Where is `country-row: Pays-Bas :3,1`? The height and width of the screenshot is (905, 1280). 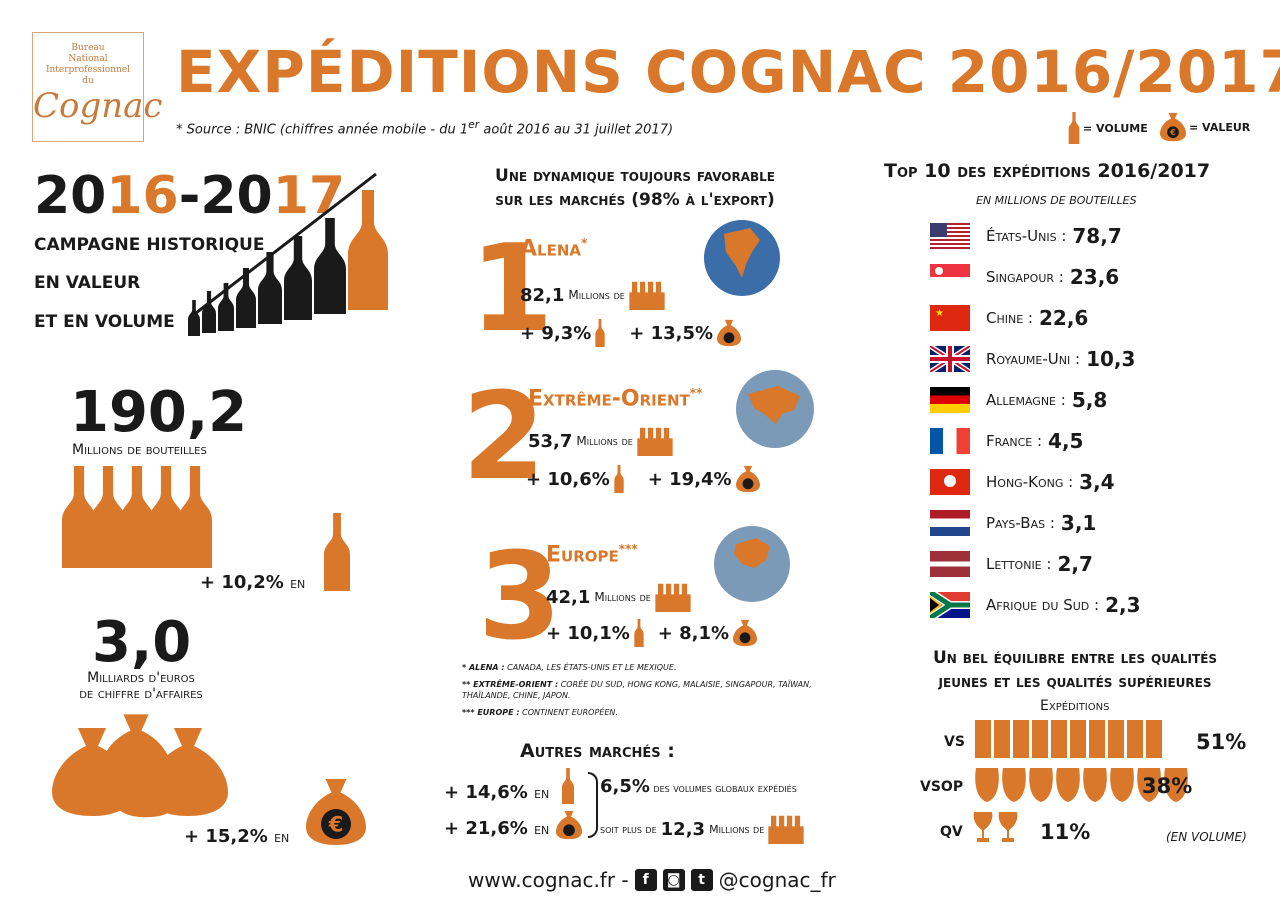 country-row: Pays-Bas :3,1 is located at coordinates (1013, 523).